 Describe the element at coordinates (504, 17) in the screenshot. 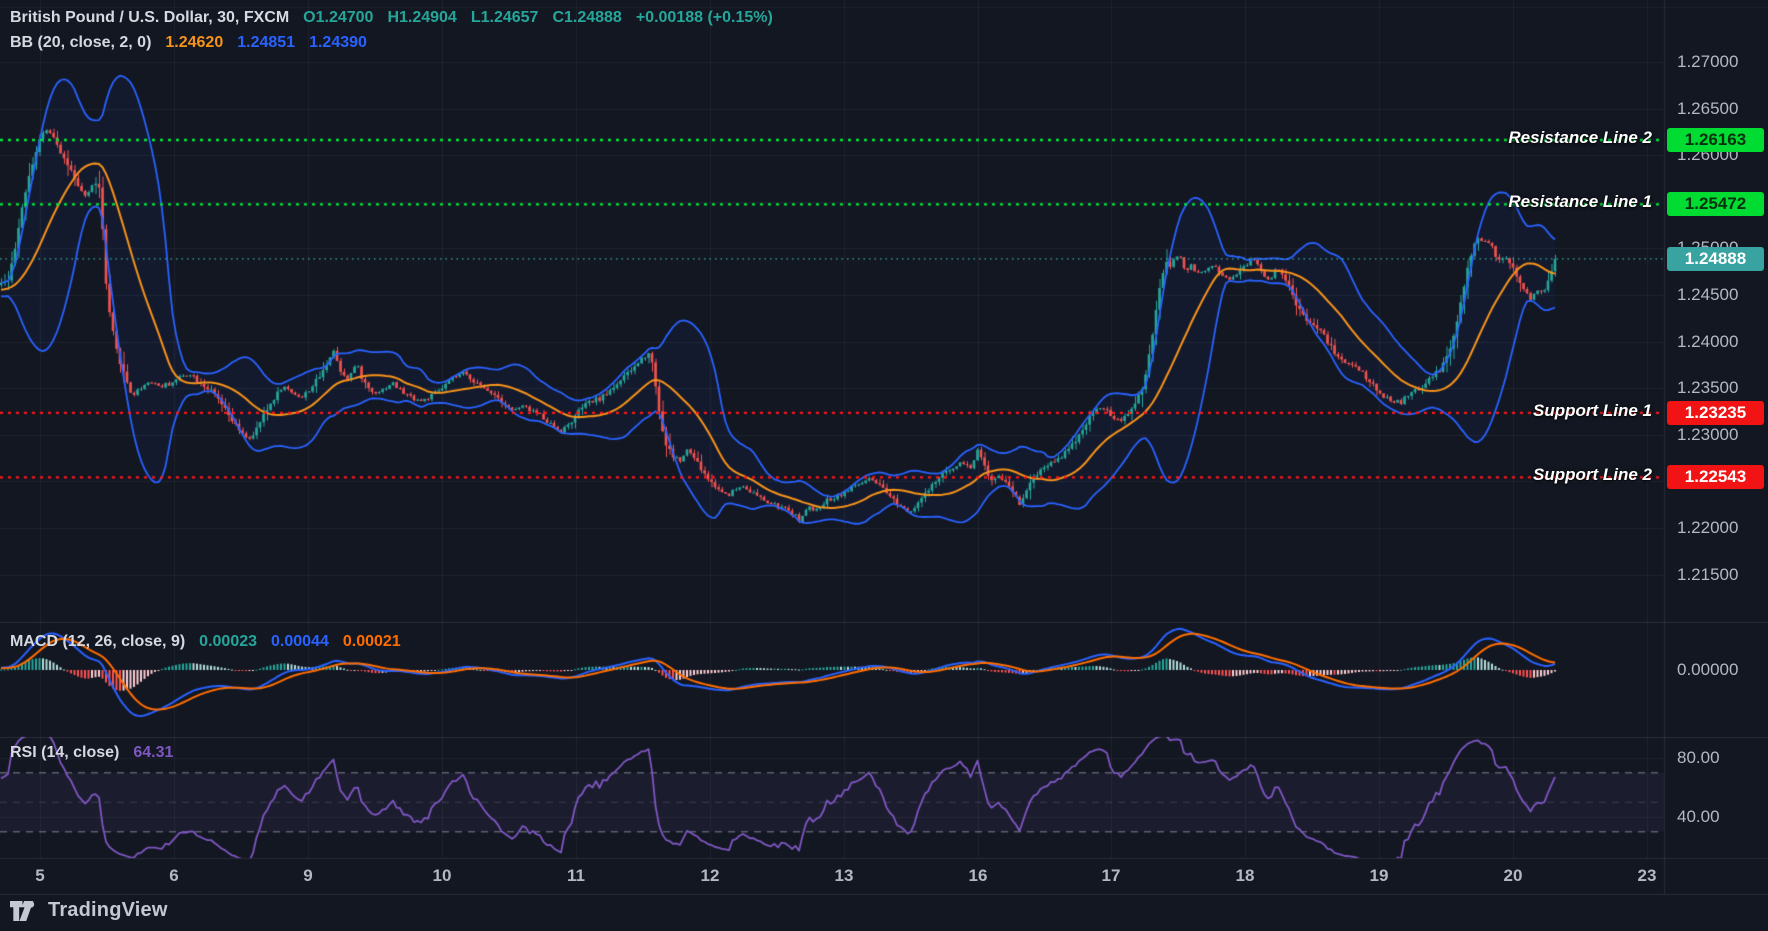

I see `ohlc-low: L1.24657` at that location.